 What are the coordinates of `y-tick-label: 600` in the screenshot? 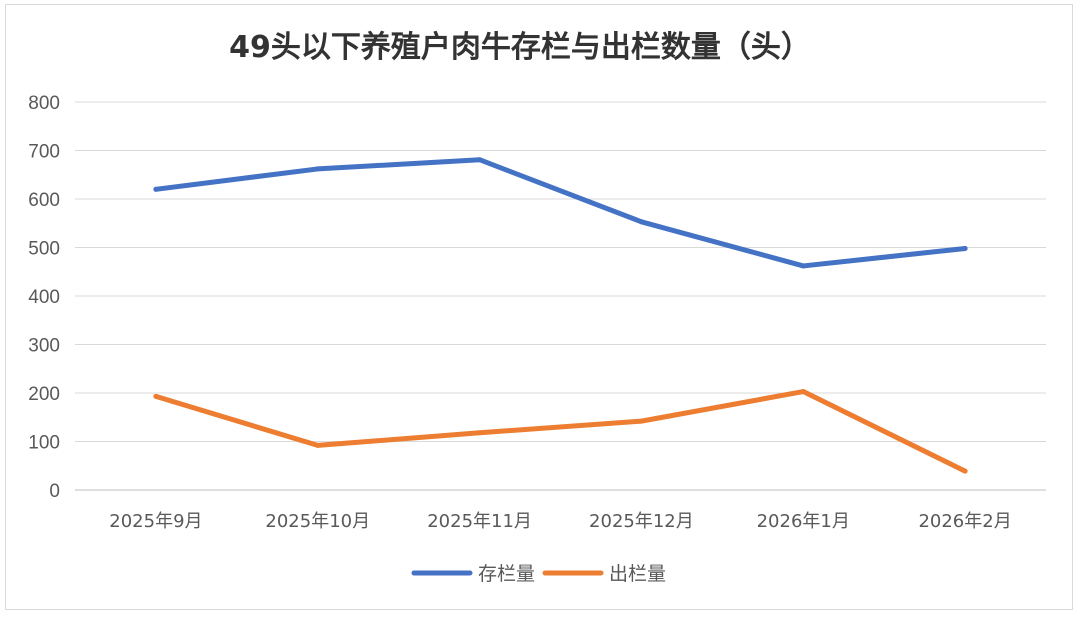 It's located at (44, 200).